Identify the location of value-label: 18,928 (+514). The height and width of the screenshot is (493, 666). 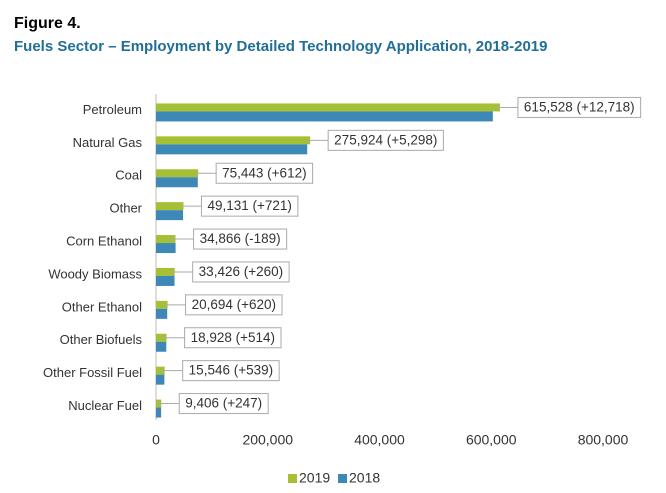
(233, 337).